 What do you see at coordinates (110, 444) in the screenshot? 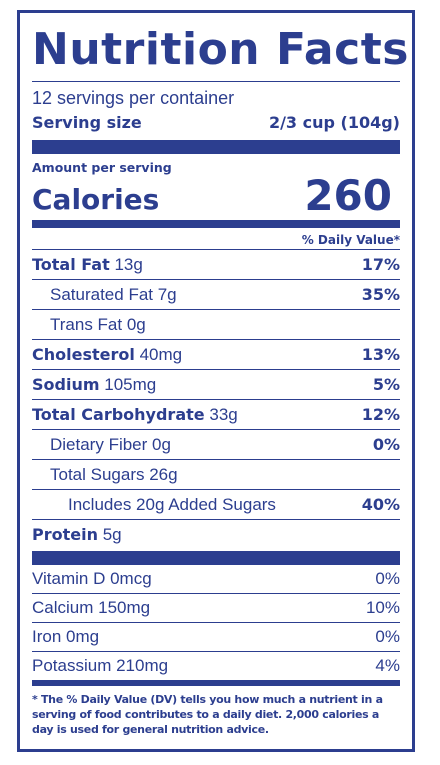
I see `nutrient-name: Dietary Fiber 0g` at bounding box center [110, 444].